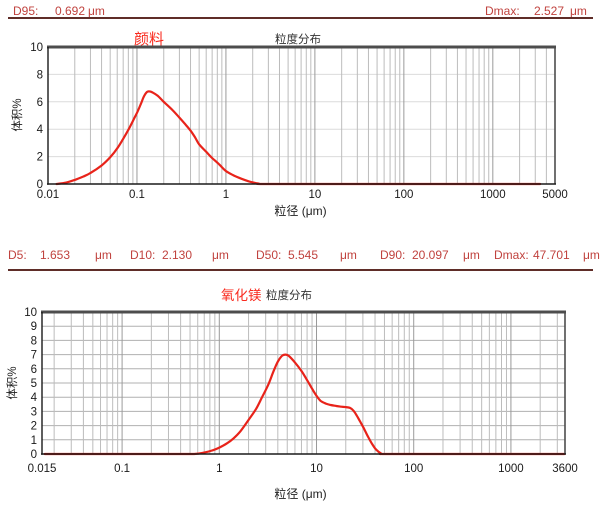  I want to click on d90-unit: μm, so click(471, 255).